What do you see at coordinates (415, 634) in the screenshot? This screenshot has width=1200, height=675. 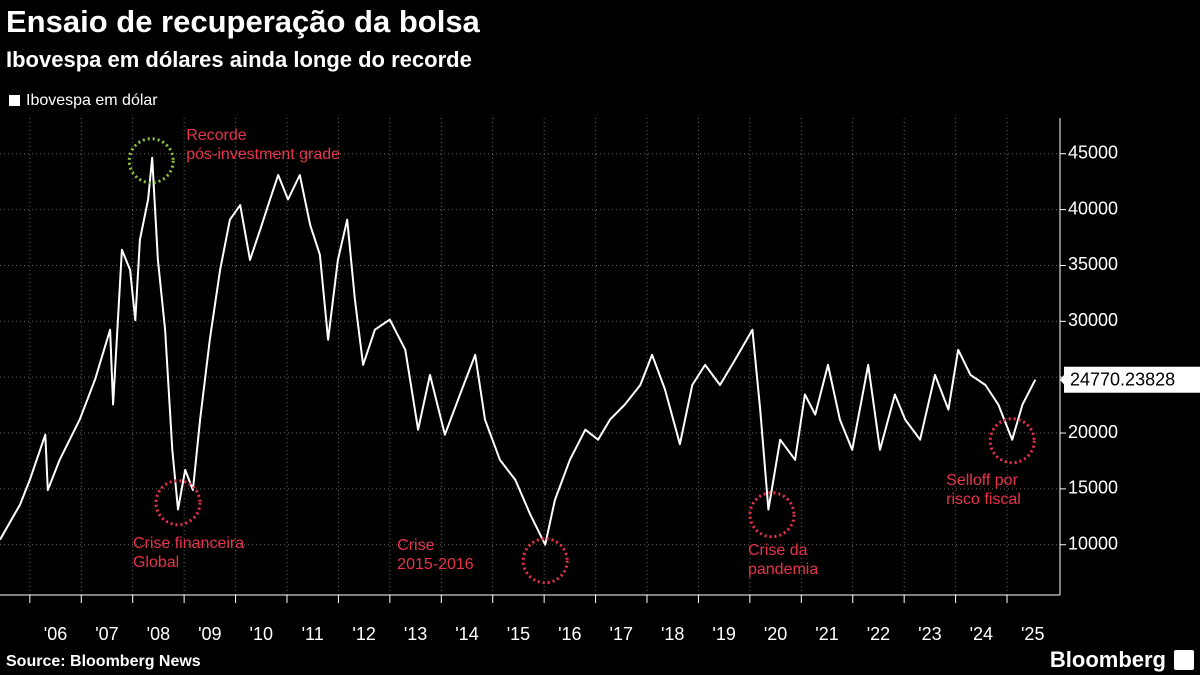 I see `x-tick-label: '13` at bounding box center [415, 634].